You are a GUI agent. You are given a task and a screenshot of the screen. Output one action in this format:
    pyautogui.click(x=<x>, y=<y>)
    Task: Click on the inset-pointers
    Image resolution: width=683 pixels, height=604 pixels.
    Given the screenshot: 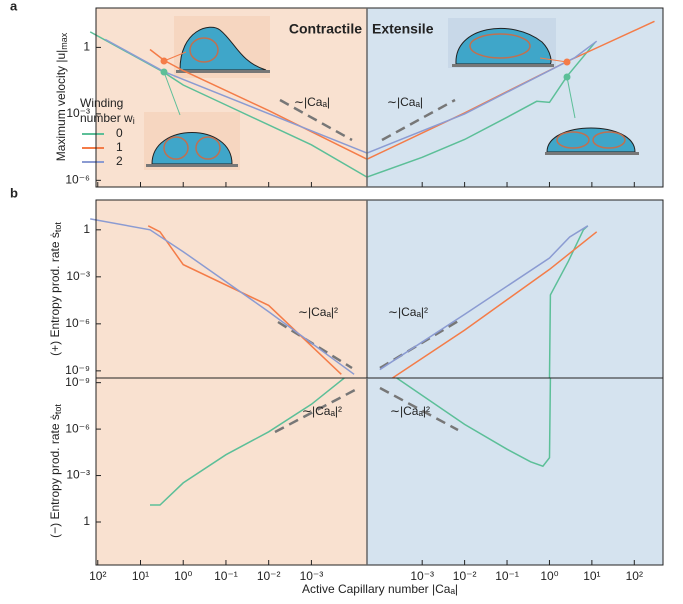 What is the action you would take?
    pyautogui.click(x=368, y=85)
    